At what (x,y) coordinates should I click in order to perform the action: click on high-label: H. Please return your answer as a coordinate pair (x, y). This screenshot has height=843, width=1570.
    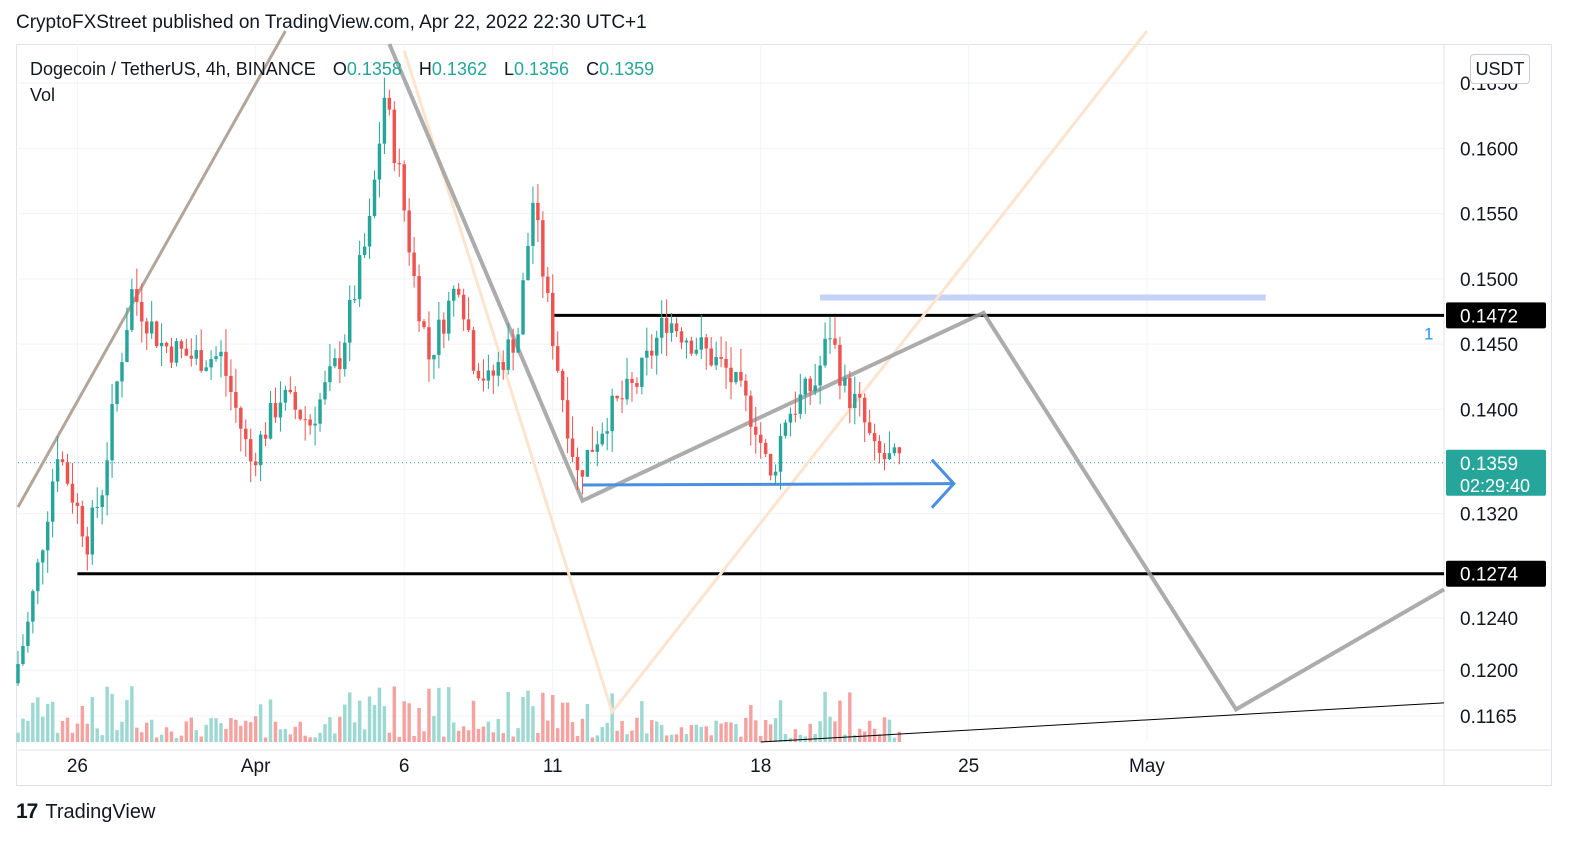
    Looking at the image, I should click on (425, 69).